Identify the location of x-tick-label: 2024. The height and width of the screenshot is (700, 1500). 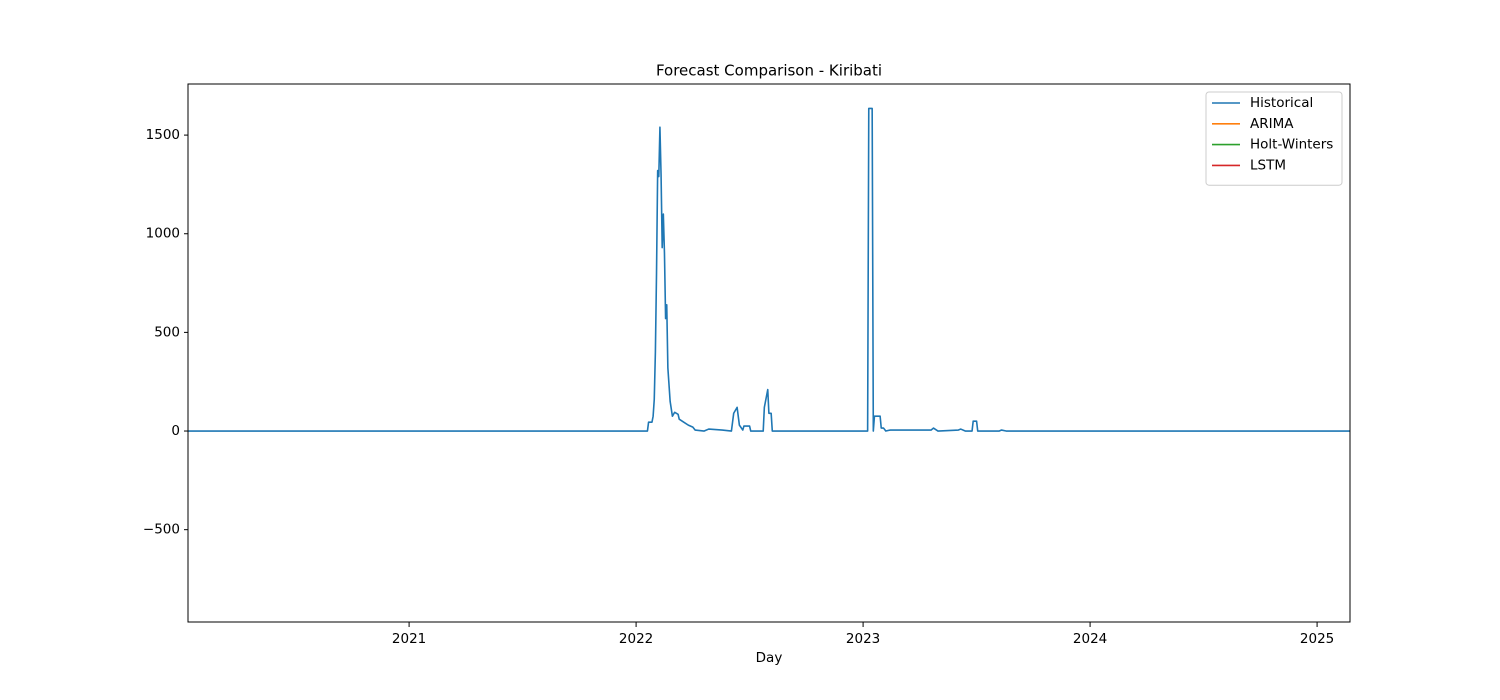
(1090, 639).